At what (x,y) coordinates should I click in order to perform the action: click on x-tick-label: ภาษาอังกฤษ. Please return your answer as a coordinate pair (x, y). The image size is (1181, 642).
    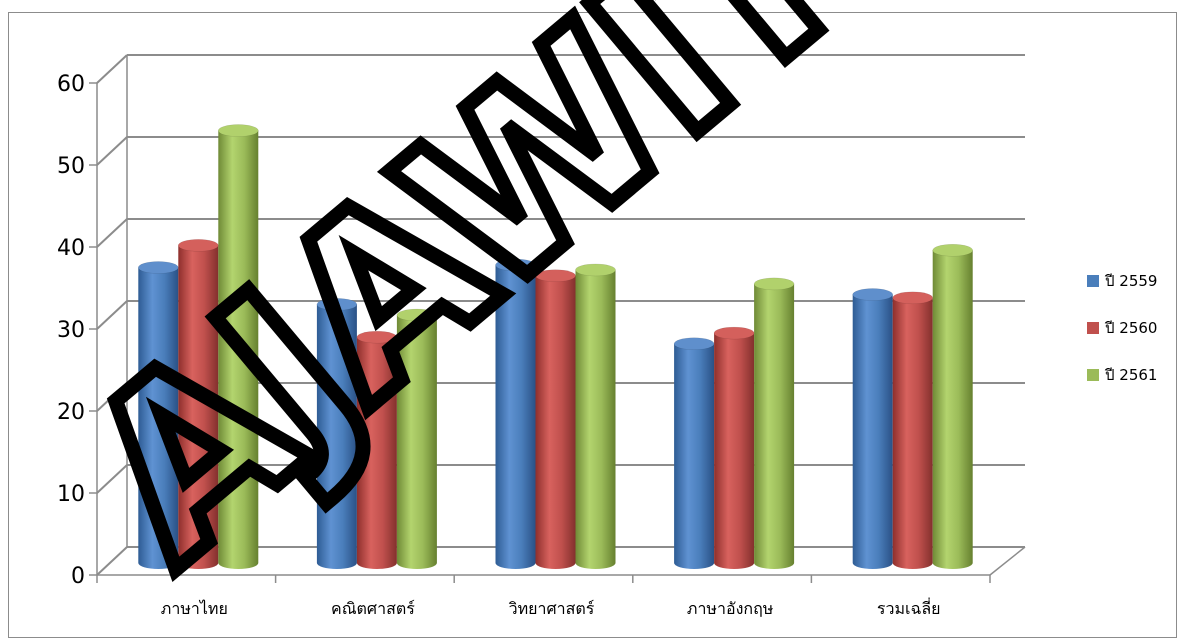
    Looking at the image, I should click on (730, 608).